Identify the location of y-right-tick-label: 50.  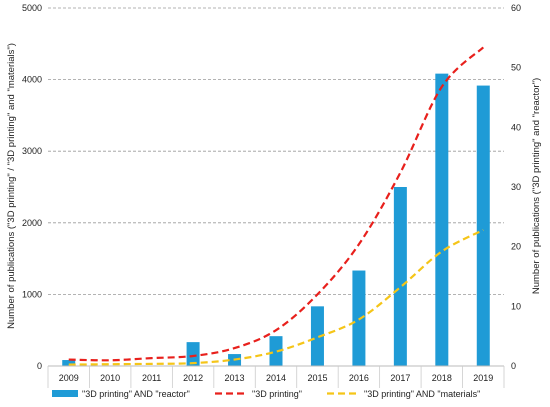
(516, 68).